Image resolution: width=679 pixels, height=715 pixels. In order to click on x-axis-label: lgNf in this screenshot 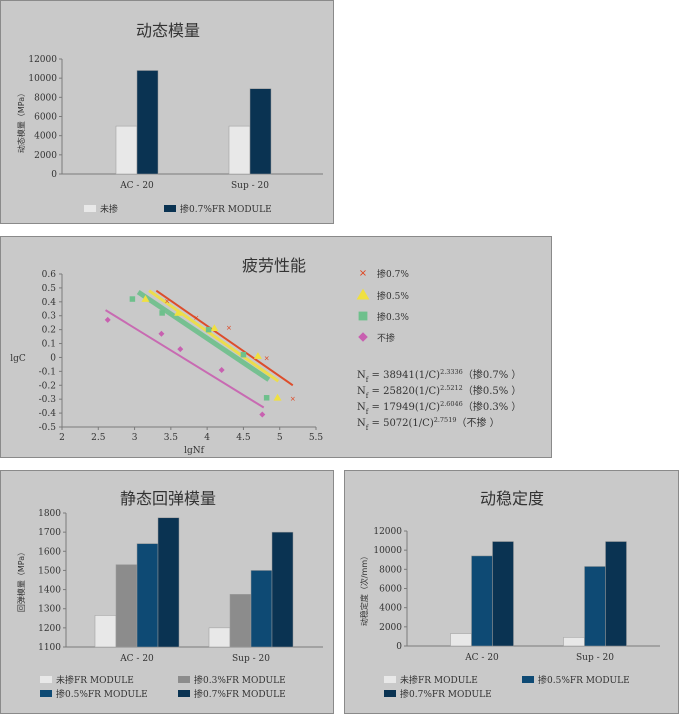, I will do `click(194, 451)`.